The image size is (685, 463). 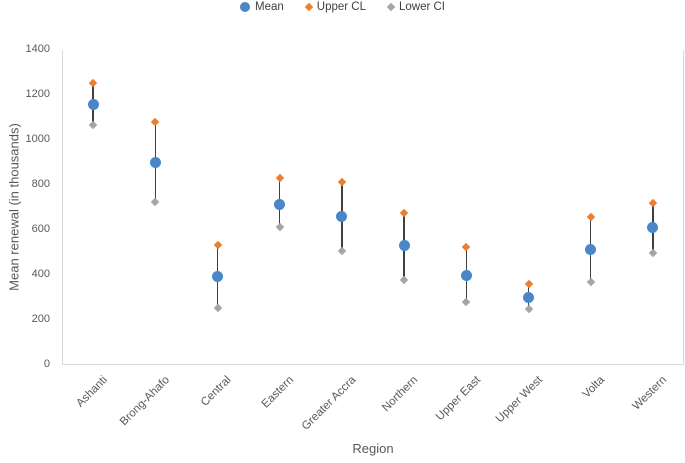 I want to click on x-tick-label: Upper East, so click(x=458, y=399).